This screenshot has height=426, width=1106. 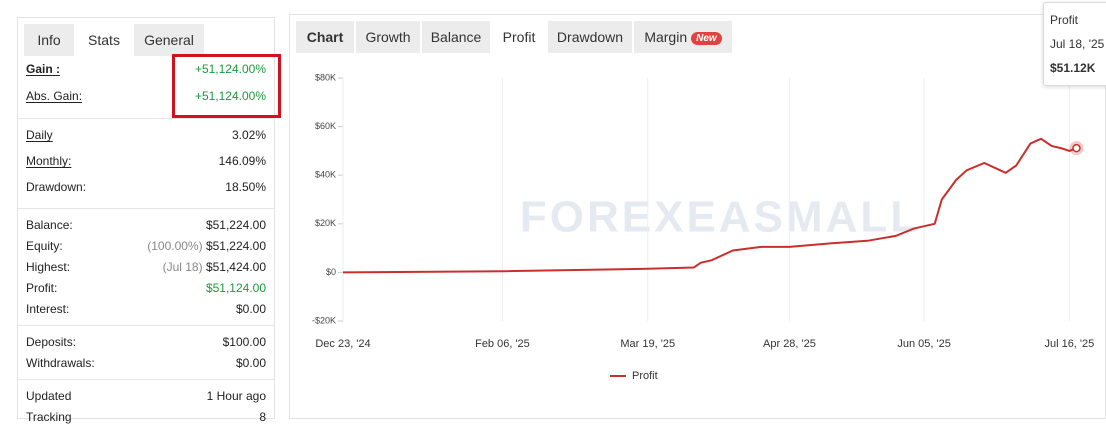 I want to click on stat-value-wrap: 18.50%, so click(x=245, y=187).